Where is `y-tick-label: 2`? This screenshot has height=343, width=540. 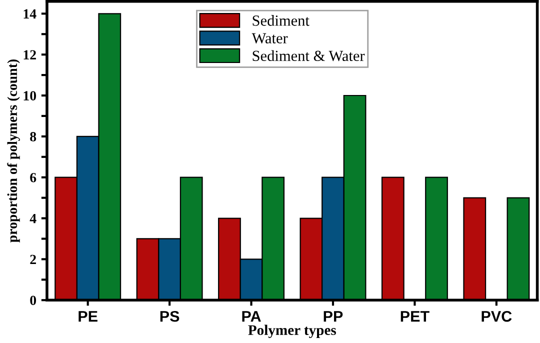 y-tick-label: 2 is located at coordinates (33, 259).